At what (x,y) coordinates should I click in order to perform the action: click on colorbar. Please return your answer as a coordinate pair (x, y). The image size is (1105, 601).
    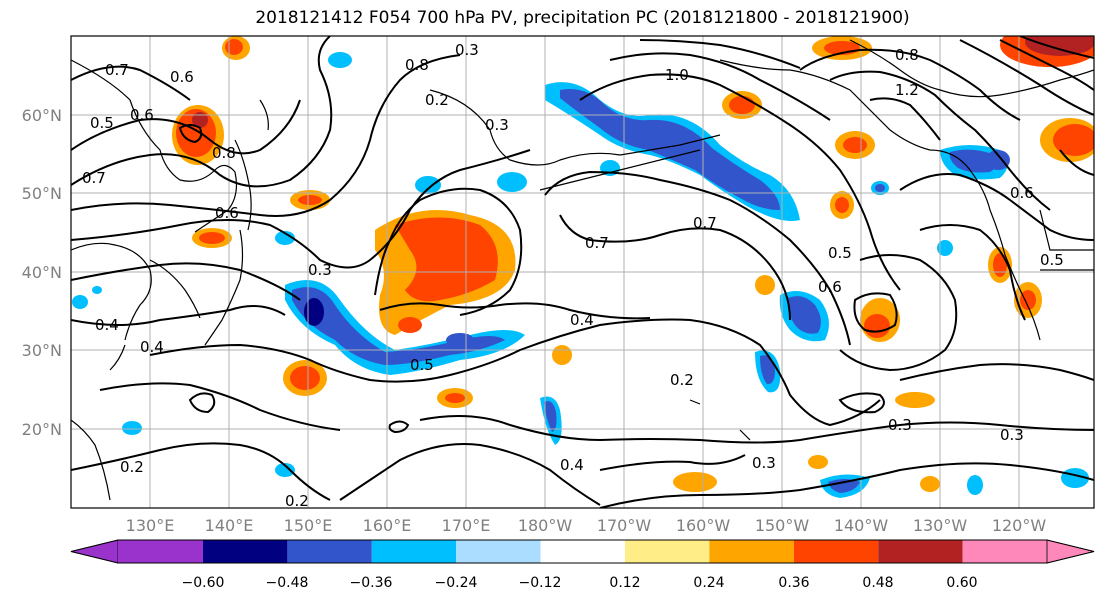
    Looking at the image, I should click on (582, 551).